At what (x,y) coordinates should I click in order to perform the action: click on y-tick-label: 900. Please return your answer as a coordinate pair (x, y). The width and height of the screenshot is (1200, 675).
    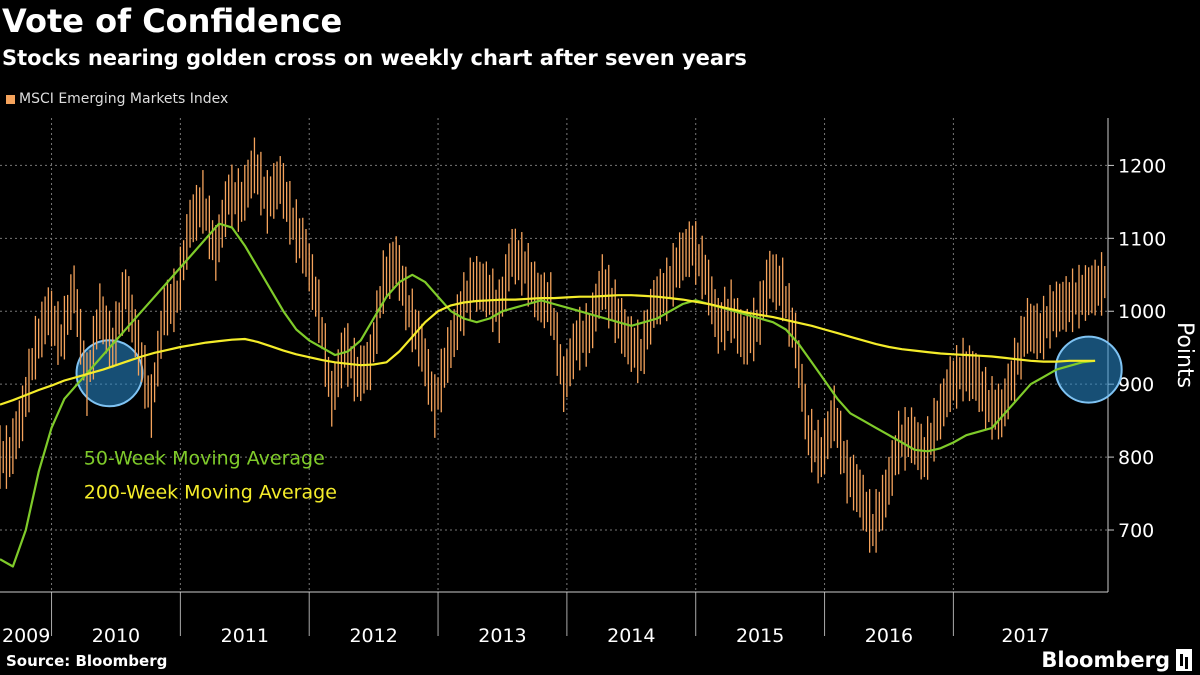
    Looking at the image, I should click on (1136, 385).